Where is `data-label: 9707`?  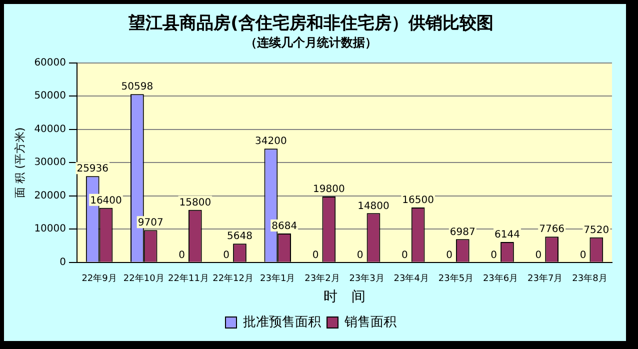 data-label: 9707 is located at coordinates (151, 223).